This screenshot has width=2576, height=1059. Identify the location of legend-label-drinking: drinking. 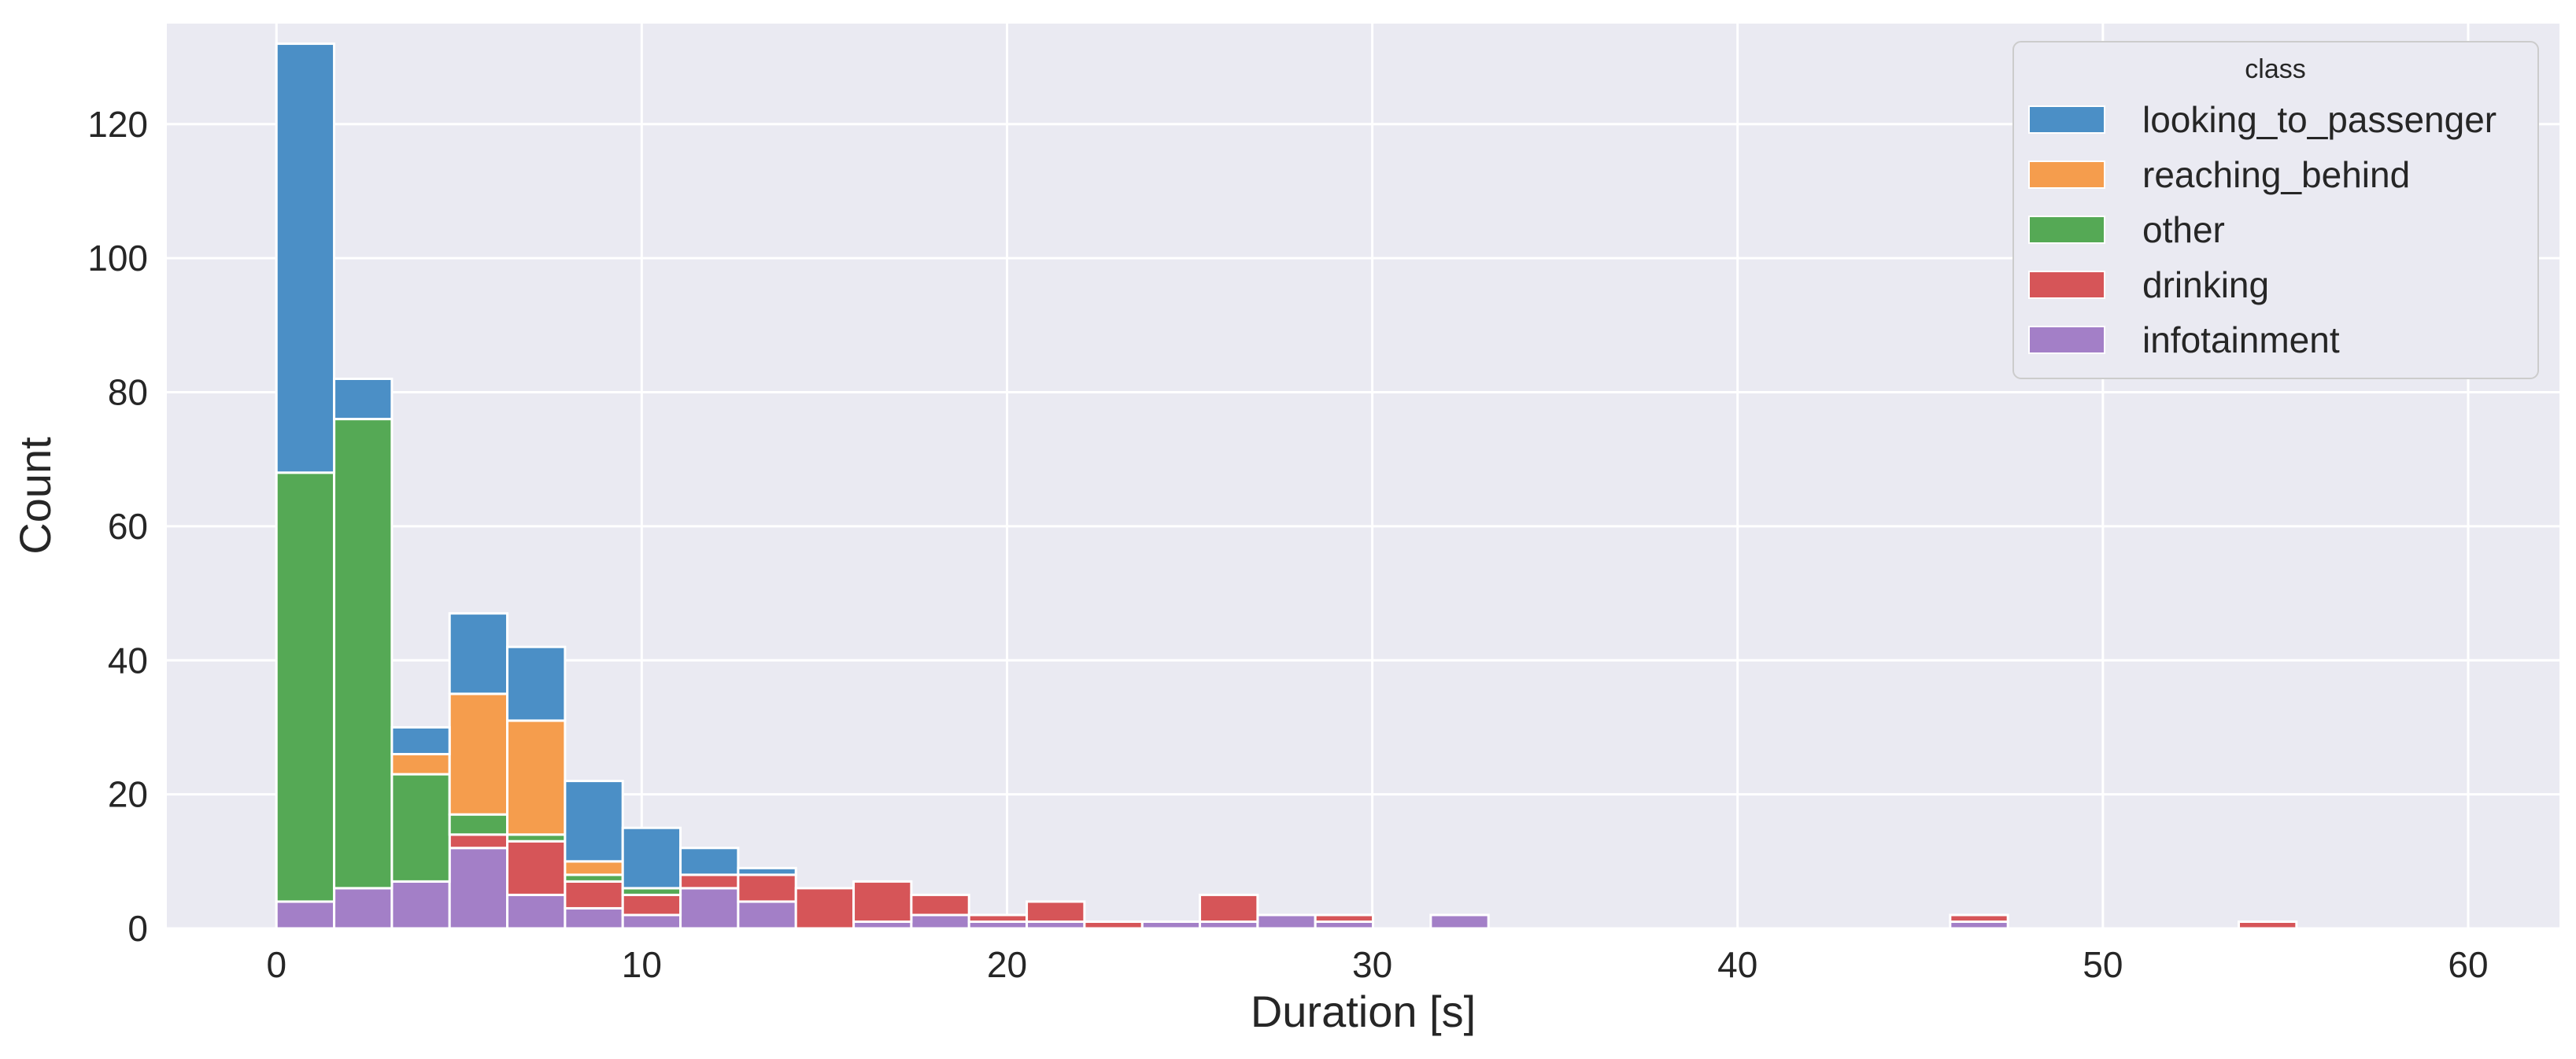
(2205, 284).